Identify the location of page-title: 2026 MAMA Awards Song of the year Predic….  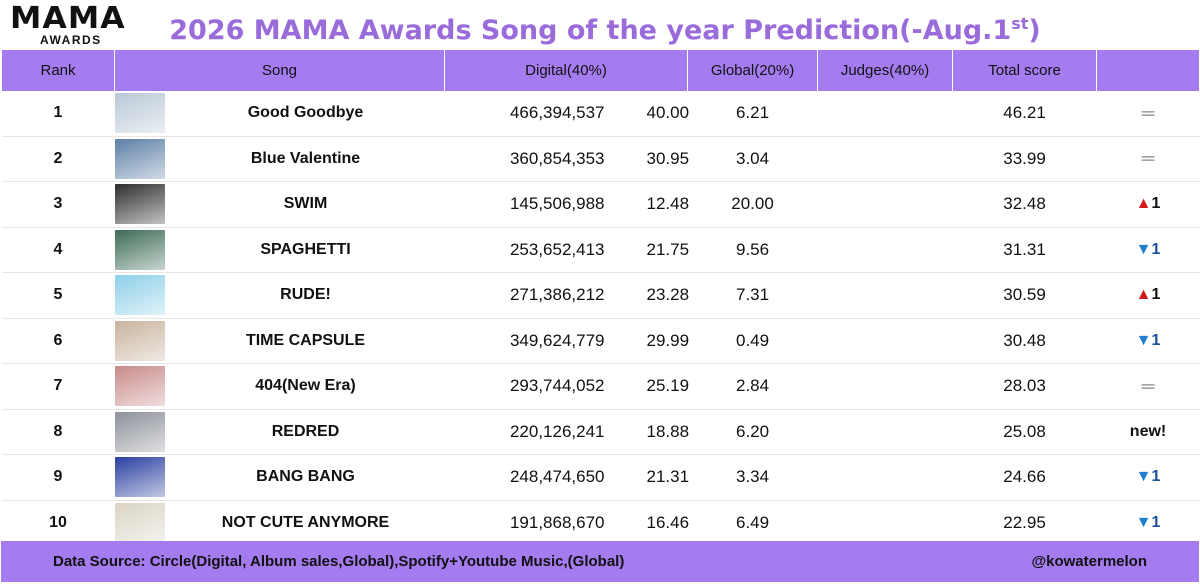
(600, 27).